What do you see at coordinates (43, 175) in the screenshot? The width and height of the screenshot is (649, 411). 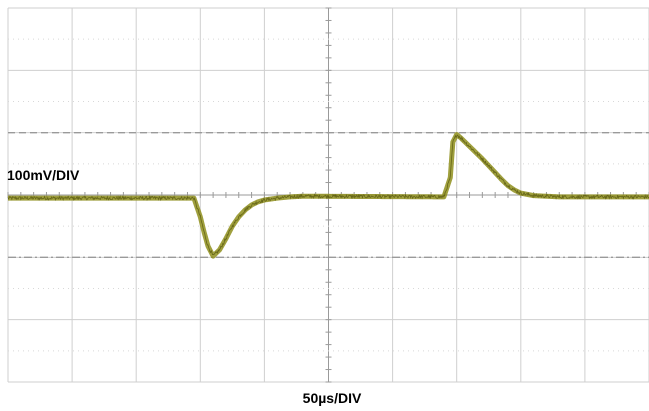 I see `vertical-scale-label: 100mV/DIV` at bounding box center [43, 175].